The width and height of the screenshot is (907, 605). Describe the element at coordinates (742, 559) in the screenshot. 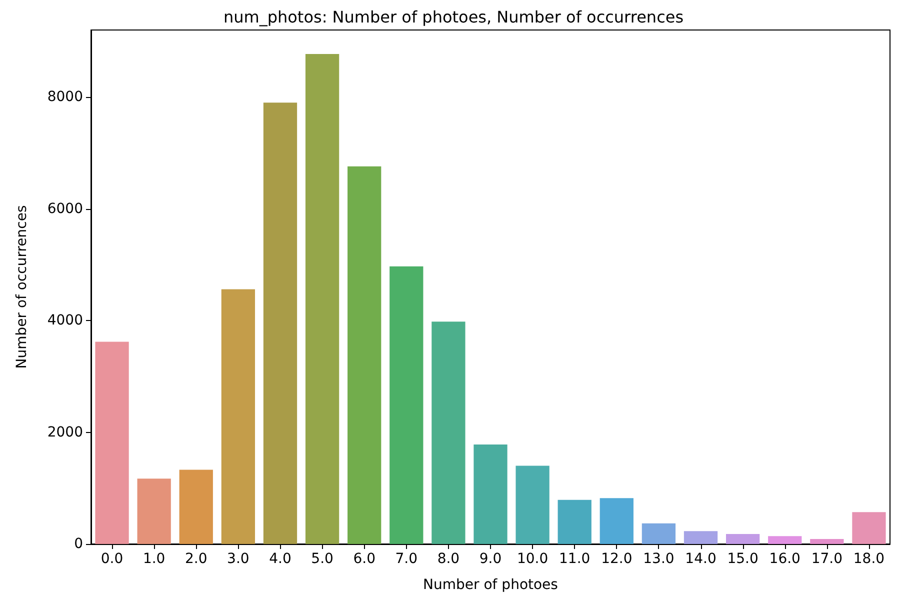

I see `x-tick-label: 15.0` at that location.